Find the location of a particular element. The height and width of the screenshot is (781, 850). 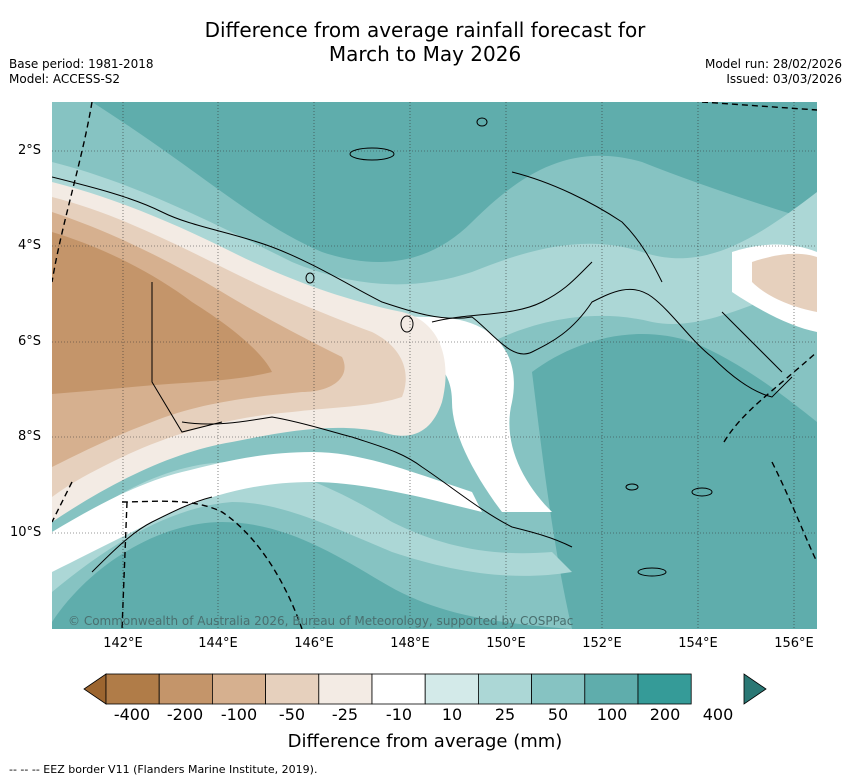

colorbar is located at coordinates (425, 689).